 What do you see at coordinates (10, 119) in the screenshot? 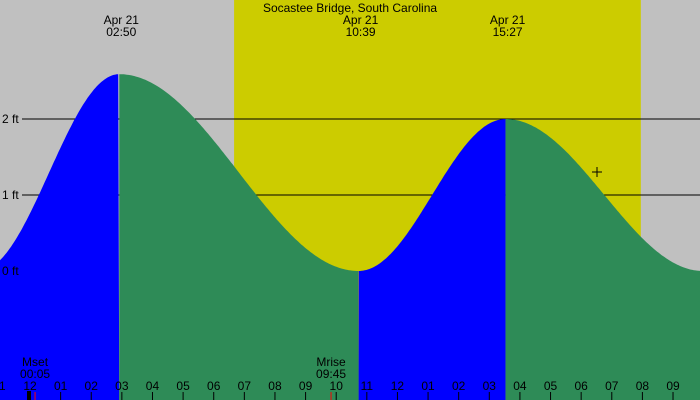
I see `y-tick-label: 2 ft` at bounding box center [10, 119].